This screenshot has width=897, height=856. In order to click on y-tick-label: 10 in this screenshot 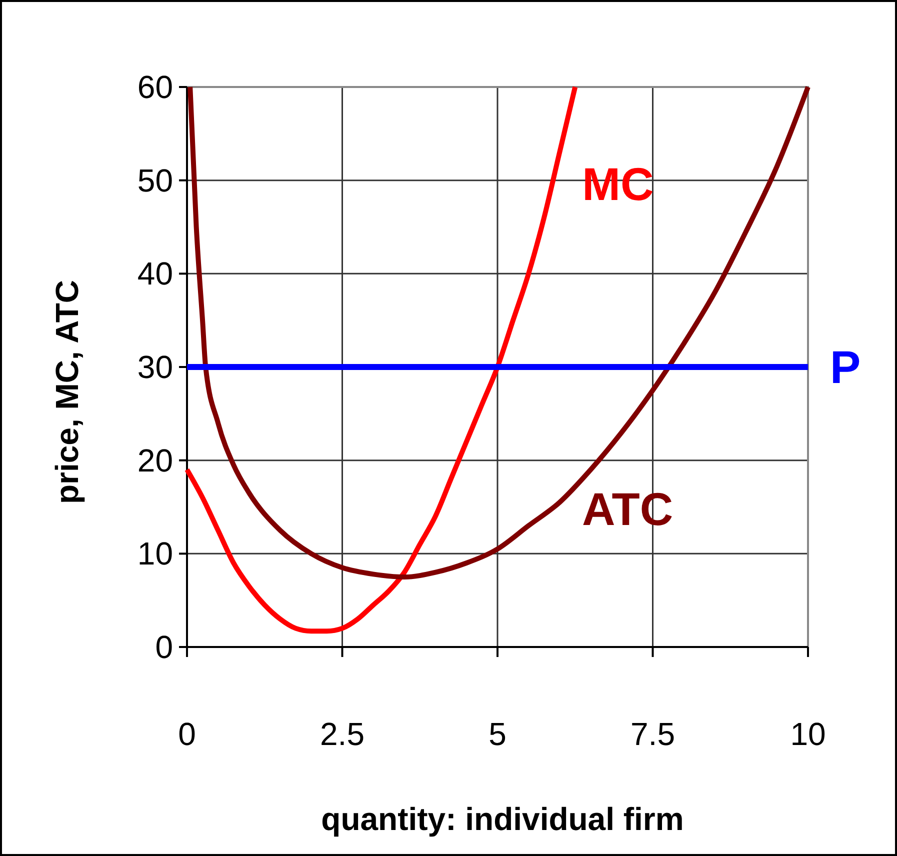, I will do `click(155, 554)`.